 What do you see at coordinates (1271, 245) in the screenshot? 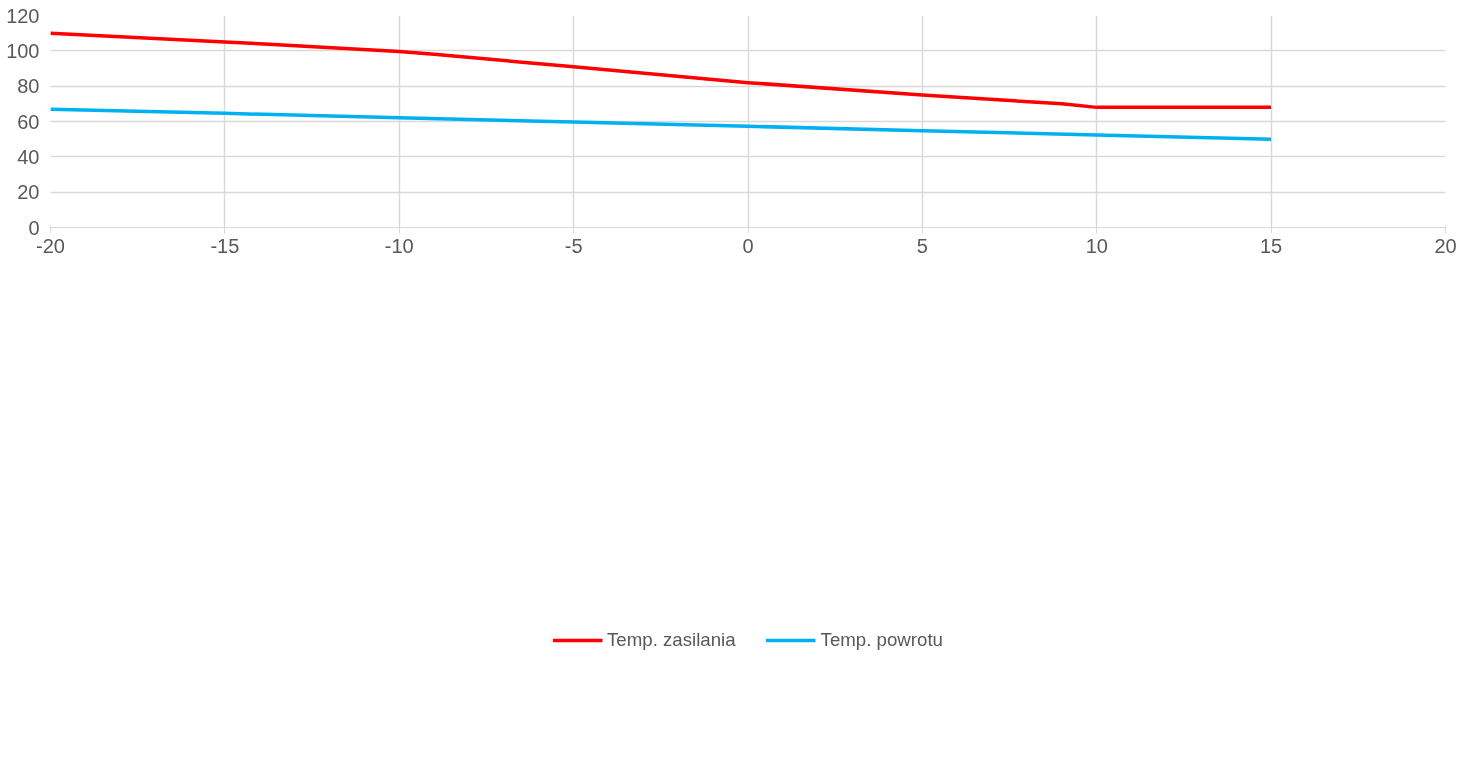
I see `x-tick-label: 15` at bounding box center [1271, 245].